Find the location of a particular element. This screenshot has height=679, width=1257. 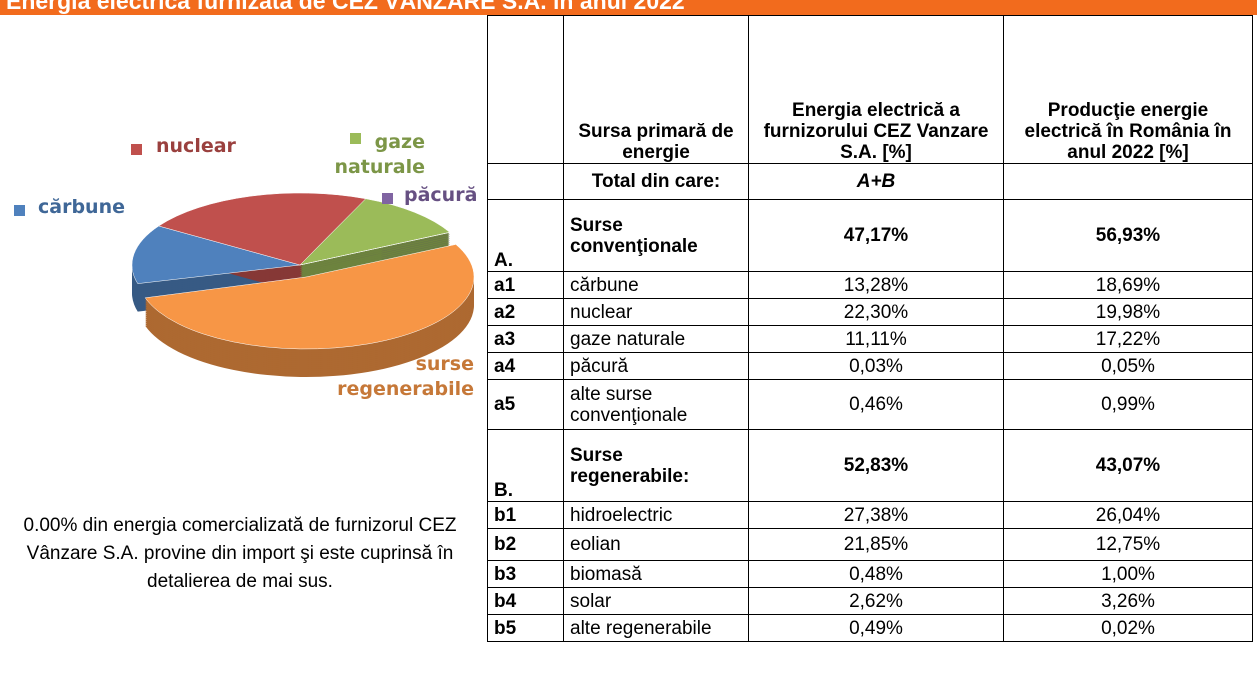

row: b2 eolian 21,85% 12,75% is located at coordinates (870, 544).